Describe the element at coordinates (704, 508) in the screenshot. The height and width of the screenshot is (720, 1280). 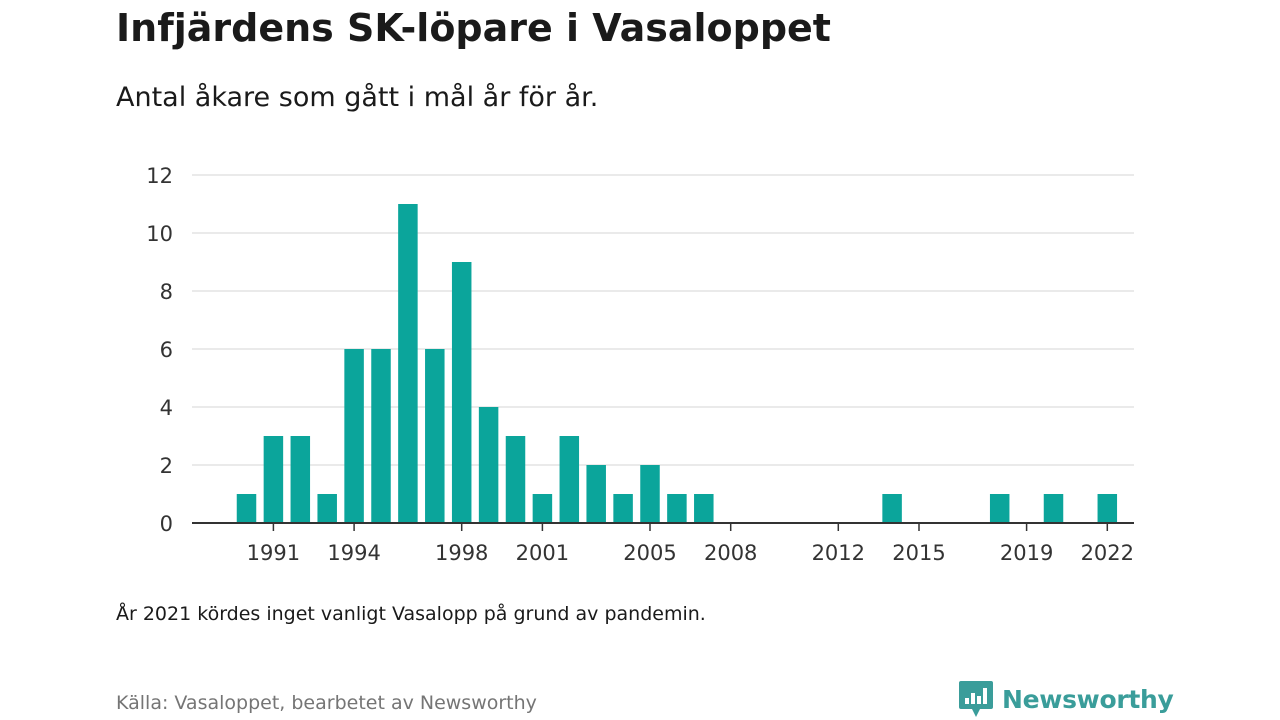
I see `bar-2007` at that location.